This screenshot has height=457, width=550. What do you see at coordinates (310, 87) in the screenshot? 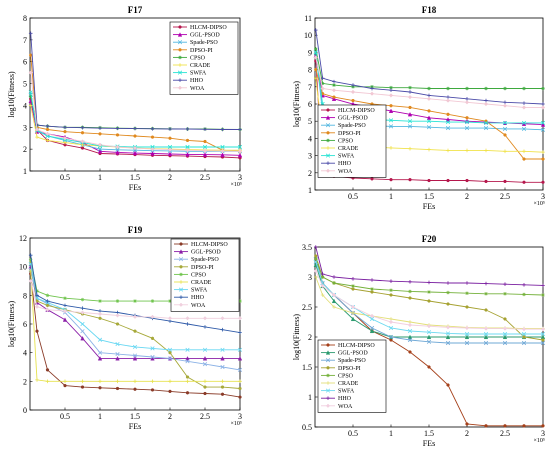
I see `y-tick-label: 7` at bounding box center [310, 87].